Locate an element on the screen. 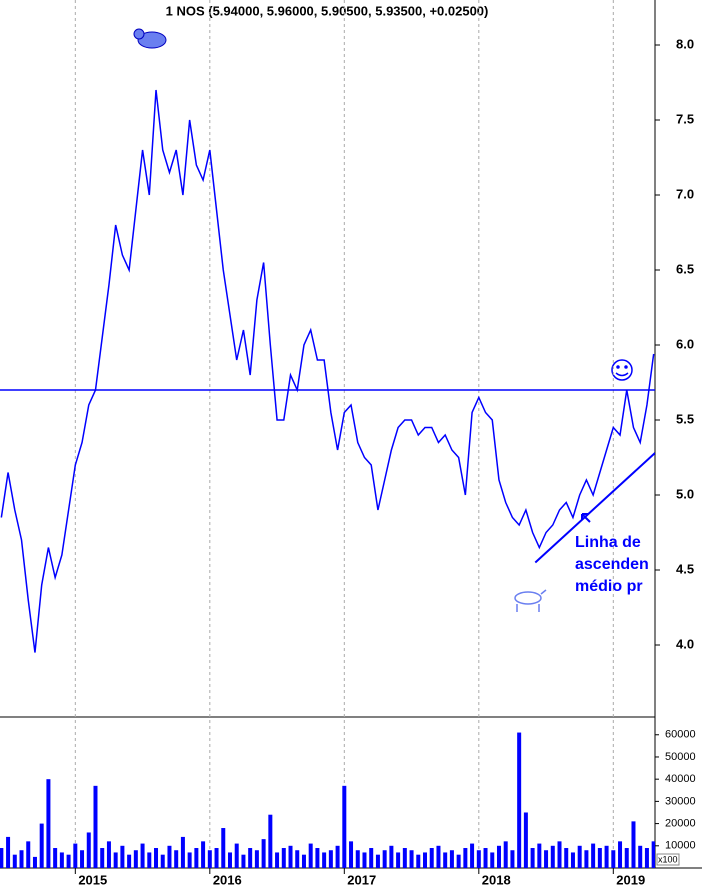  x-tick-label: 2016 is located at coordinates (227, 879).